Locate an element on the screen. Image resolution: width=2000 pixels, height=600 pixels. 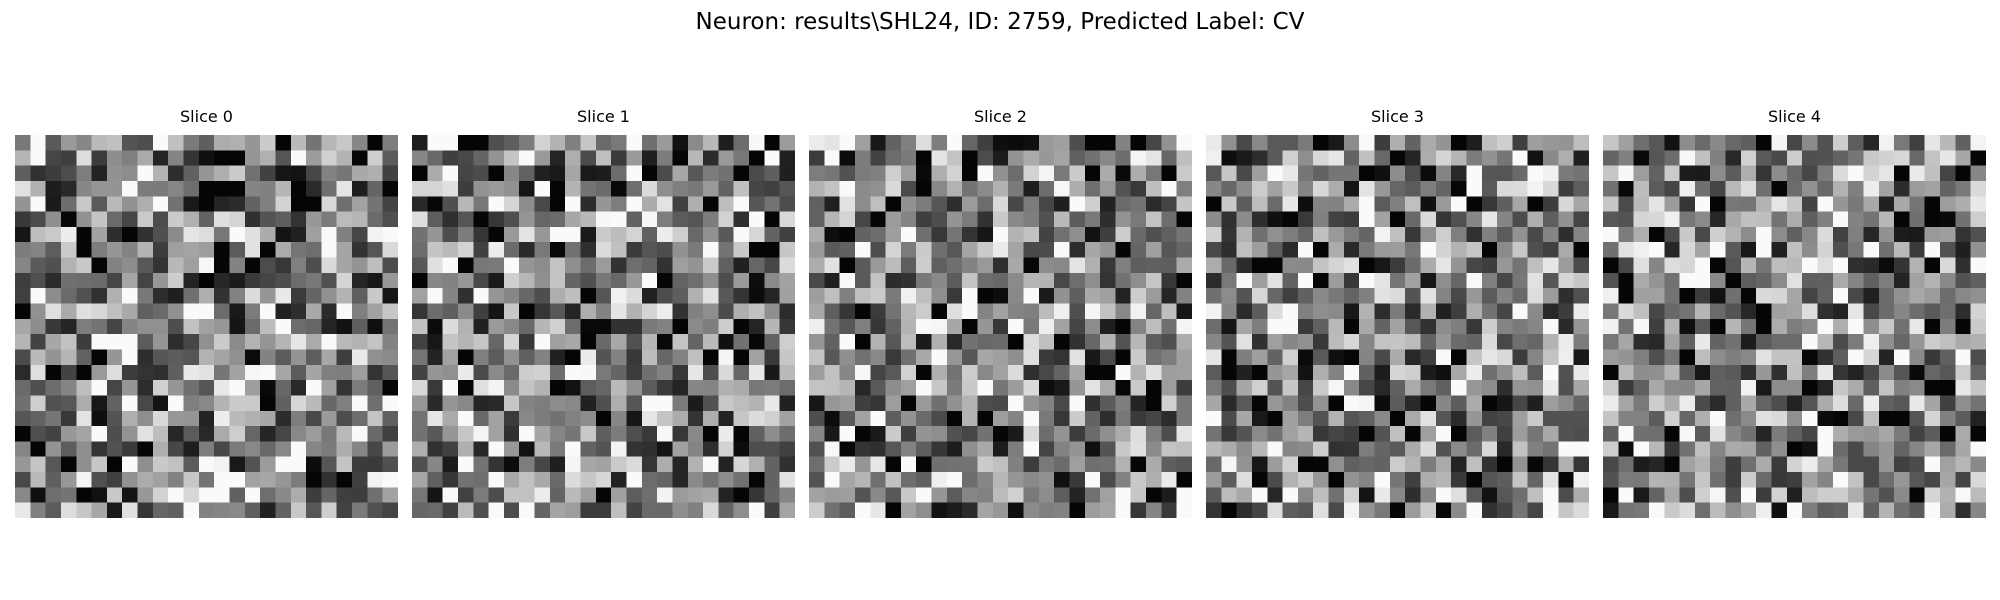
slice-panel-4: Slice 4 is located at coordinates (1794, 312).